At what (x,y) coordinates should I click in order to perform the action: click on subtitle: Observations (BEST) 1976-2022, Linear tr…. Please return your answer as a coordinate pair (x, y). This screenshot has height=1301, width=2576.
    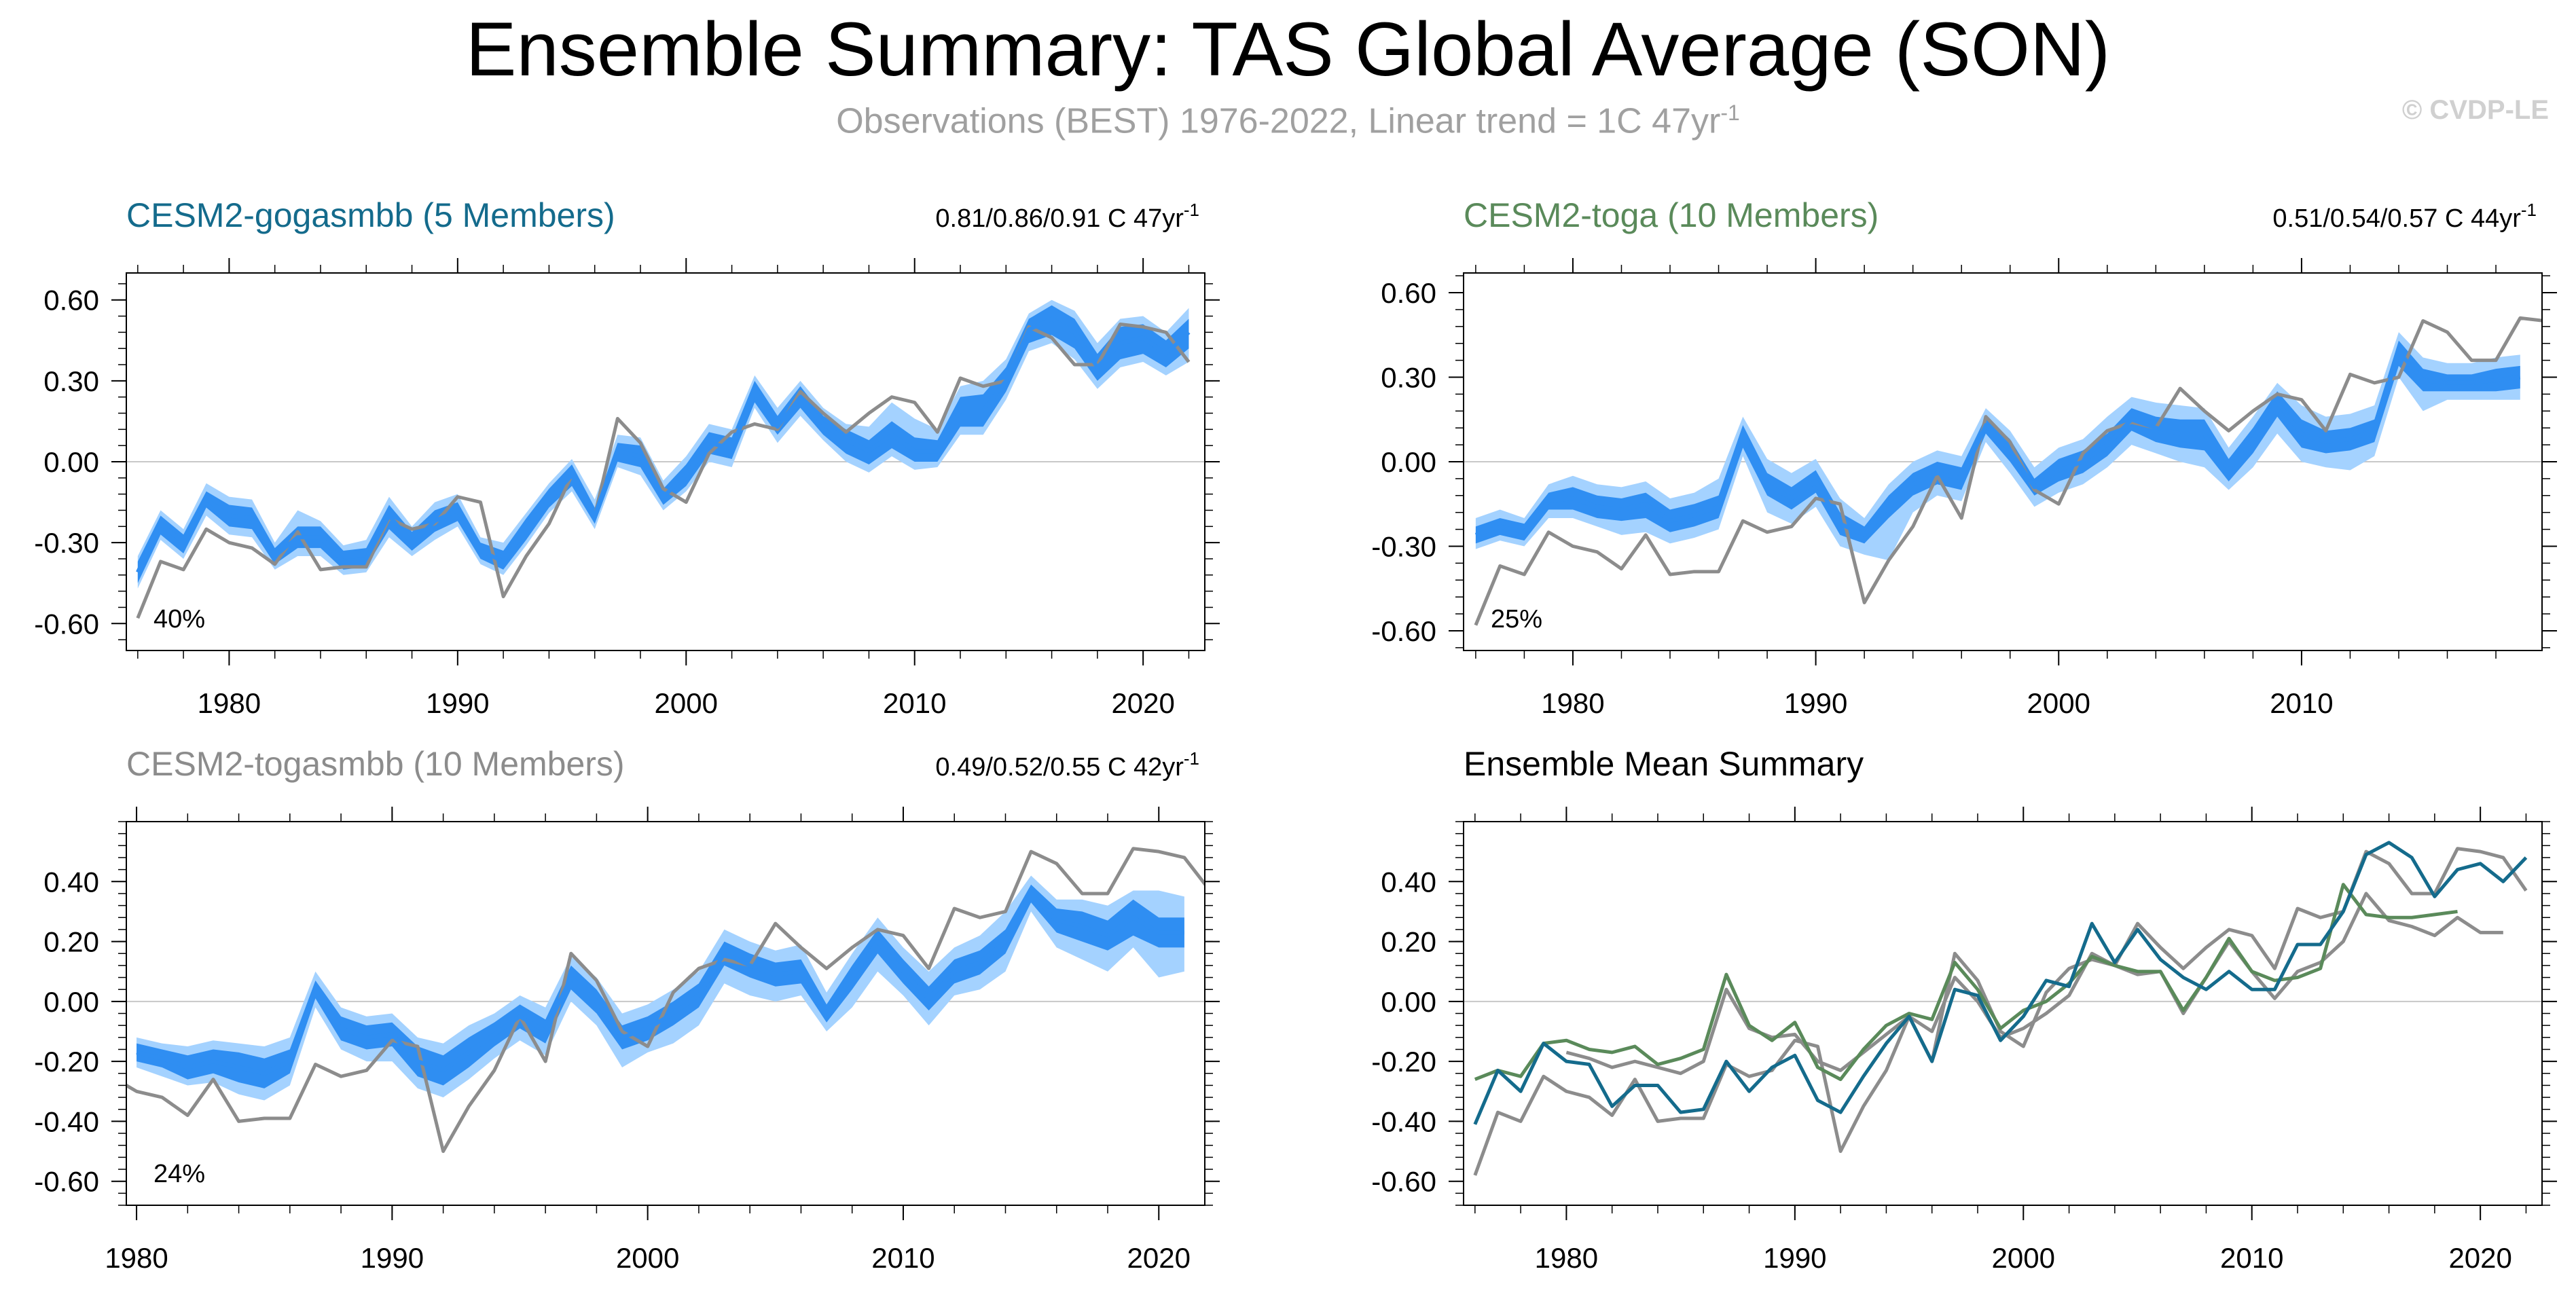
    Looking at the image, I should click on (1288, 120).